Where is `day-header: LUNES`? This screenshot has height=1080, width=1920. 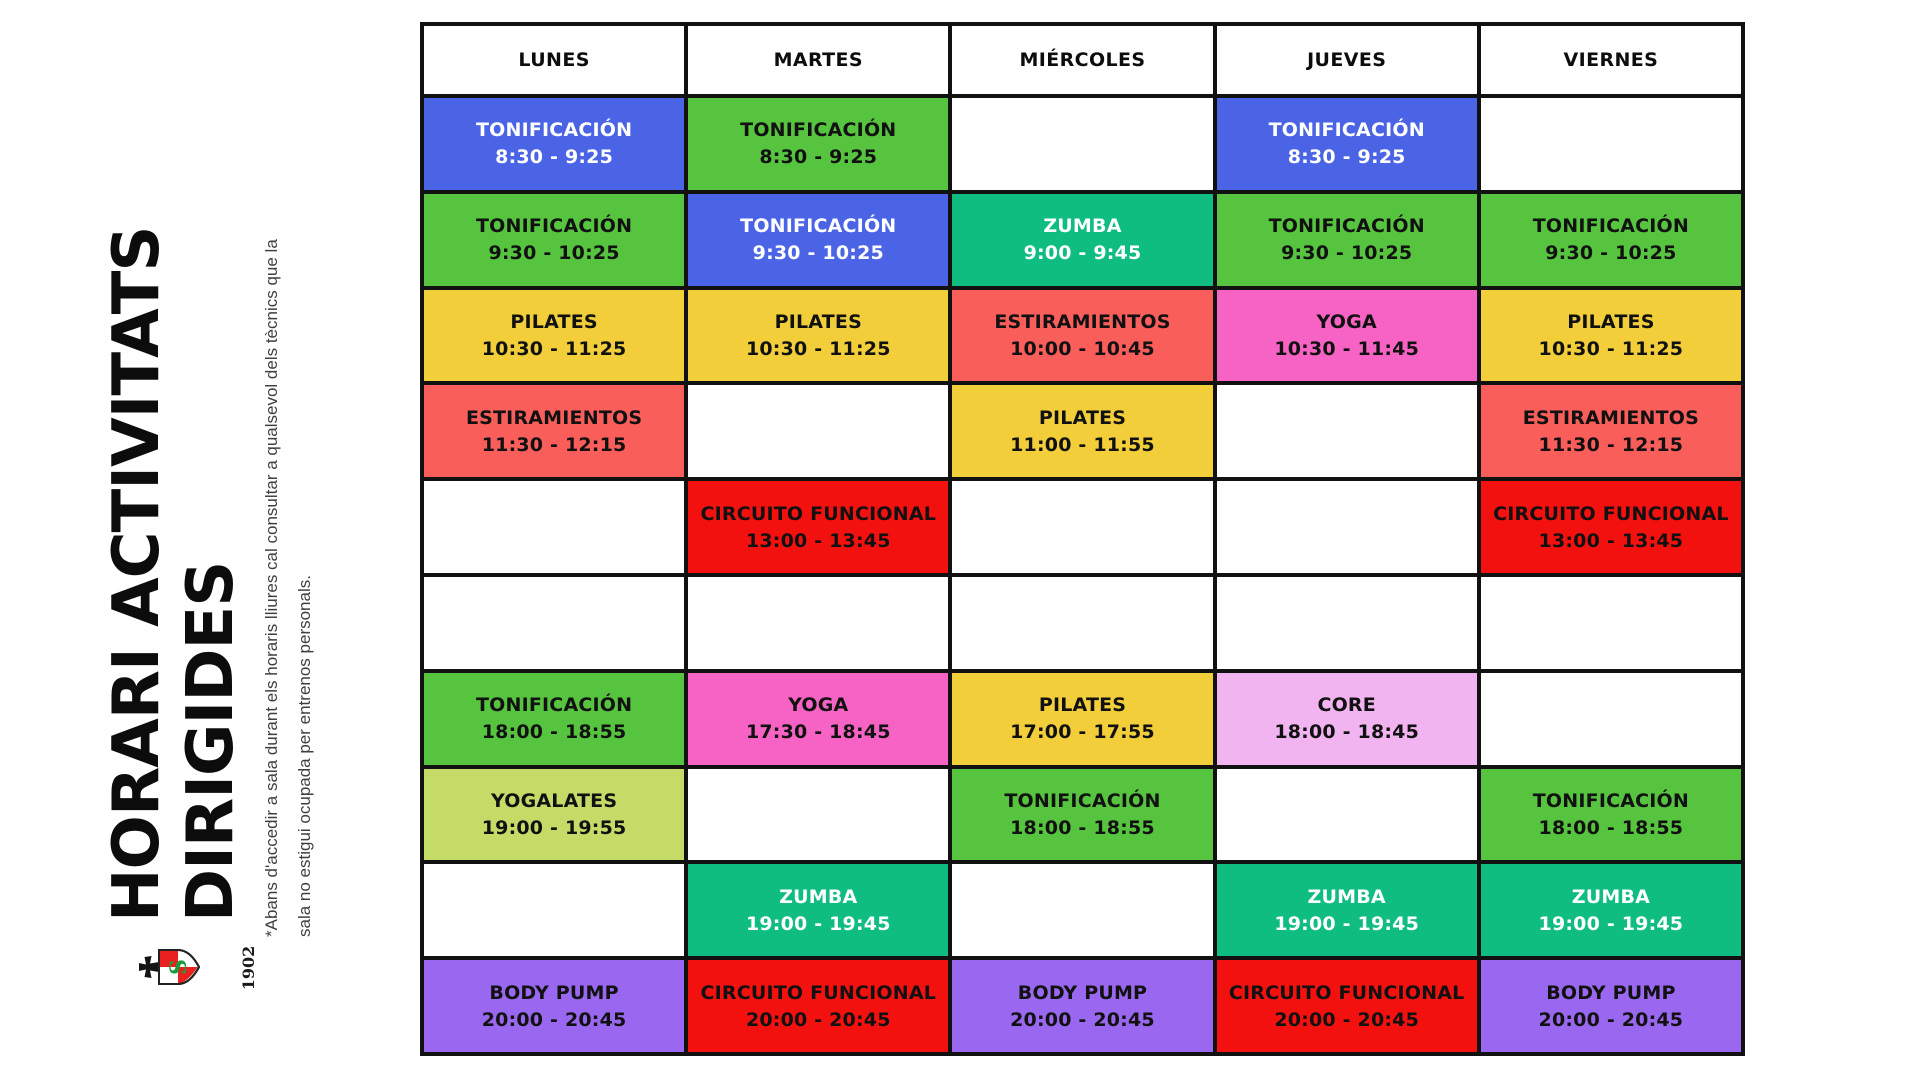 day-header: LUNES is located at coordinates (554, 60).